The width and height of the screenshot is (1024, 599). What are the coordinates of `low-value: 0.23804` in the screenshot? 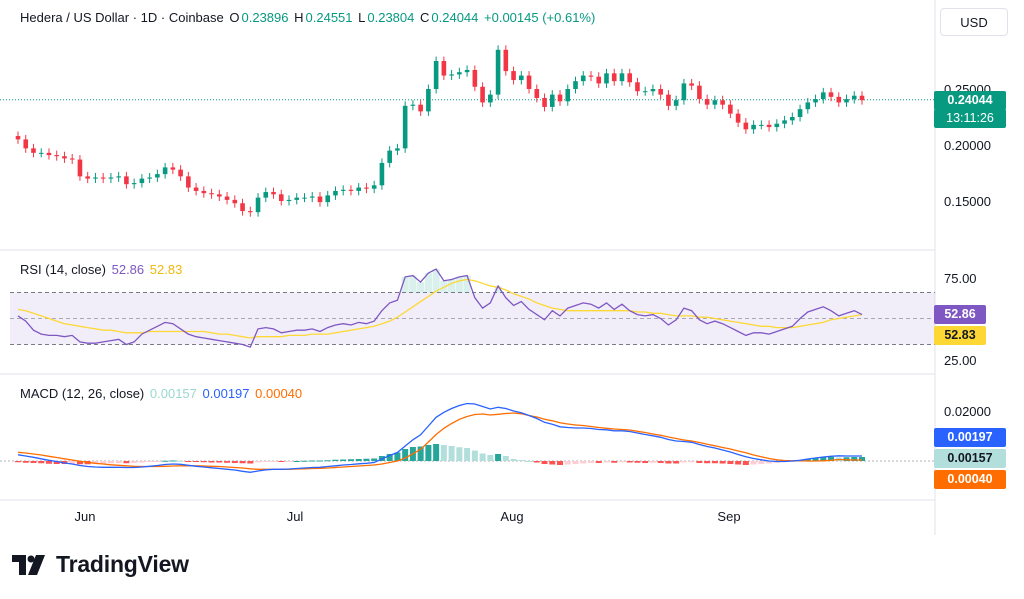 It's located at (391, 17).